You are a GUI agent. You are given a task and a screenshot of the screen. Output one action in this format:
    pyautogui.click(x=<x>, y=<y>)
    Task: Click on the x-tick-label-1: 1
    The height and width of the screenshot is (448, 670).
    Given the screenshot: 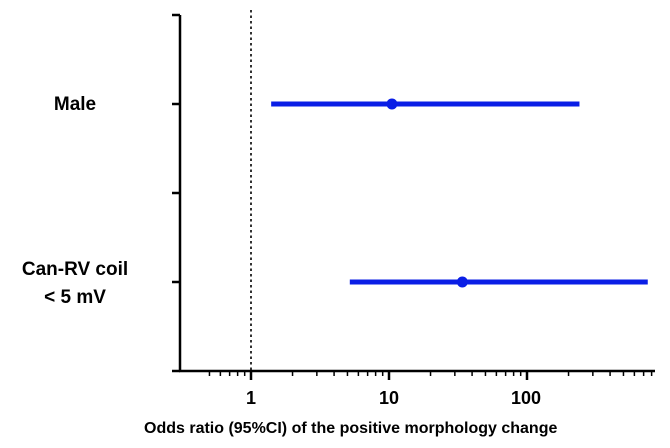 What is the action you would take?
    pyautogui.click(x=251, y=398)
    